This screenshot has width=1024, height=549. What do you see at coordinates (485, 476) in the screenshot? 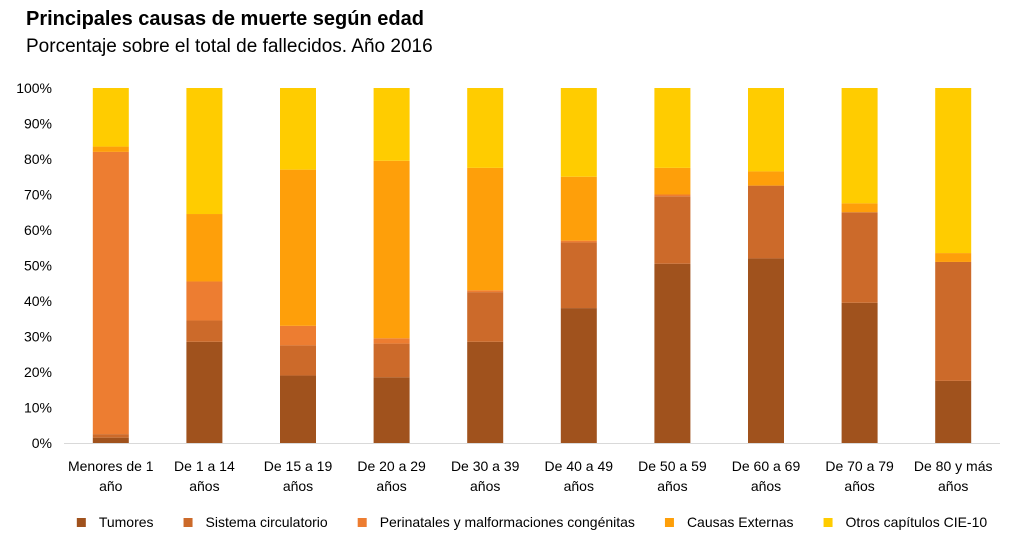
I see `x-tick-label: De 30 a 39 años` at bounding box center [485, 476].